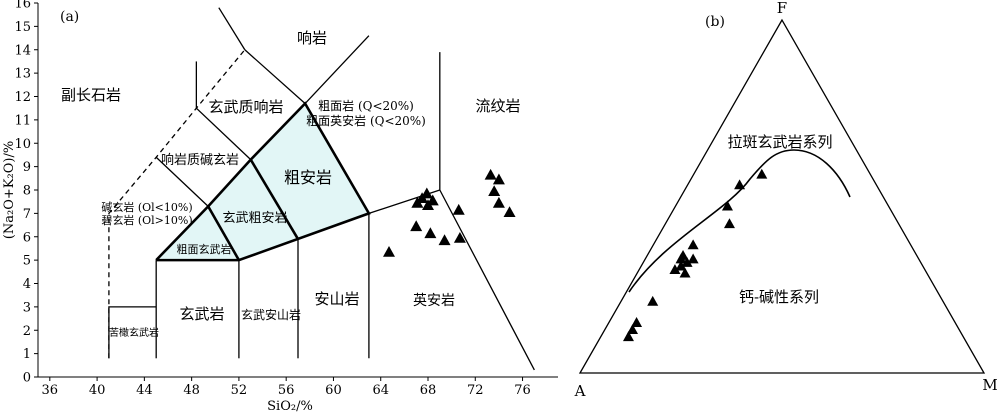 Image resolution: width=1000 pixels, height=413 pixels. I want to click on x-tick-label: 72, so click(475, 390).